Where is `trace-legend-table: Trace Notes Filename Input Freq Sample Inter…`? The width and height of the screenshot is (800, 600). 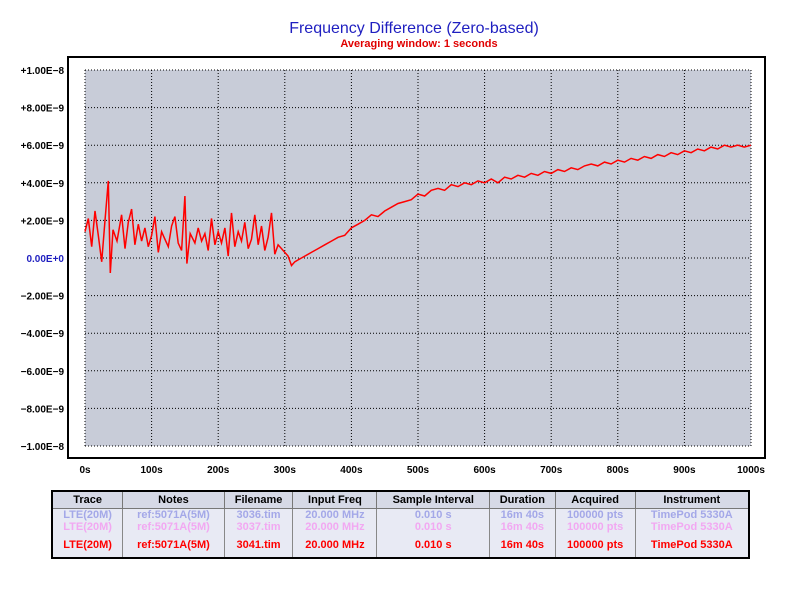 trace-legend-table: Trace Notes Filename Input Freq Sample Inter… is located at coordinates (400, 524).